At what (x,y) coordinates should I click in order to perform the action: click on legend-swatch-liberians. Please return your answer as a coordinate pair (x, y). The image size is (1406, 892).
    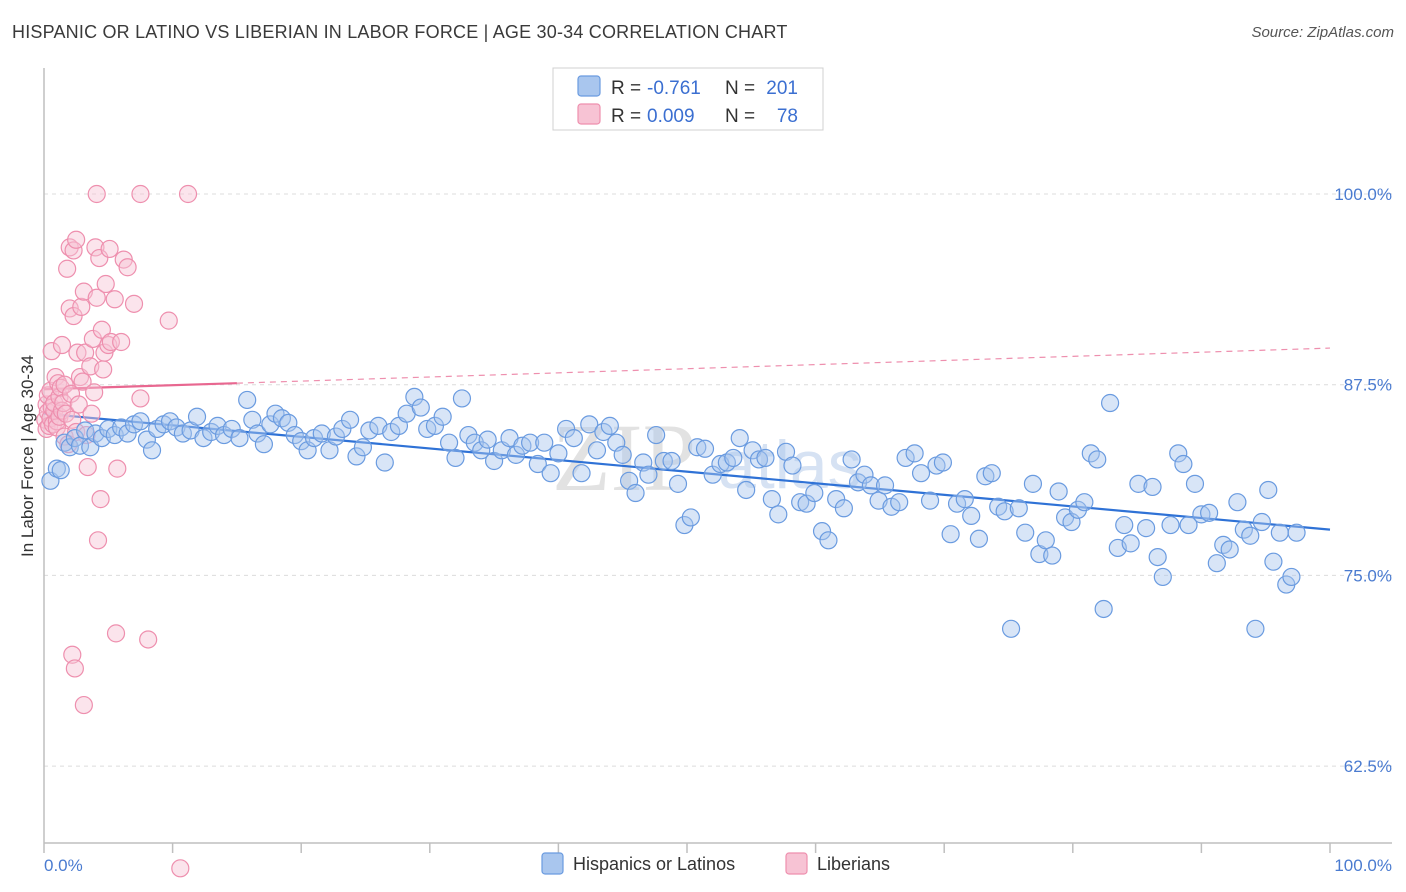
    Looking at the image, I should click on (589, 114).